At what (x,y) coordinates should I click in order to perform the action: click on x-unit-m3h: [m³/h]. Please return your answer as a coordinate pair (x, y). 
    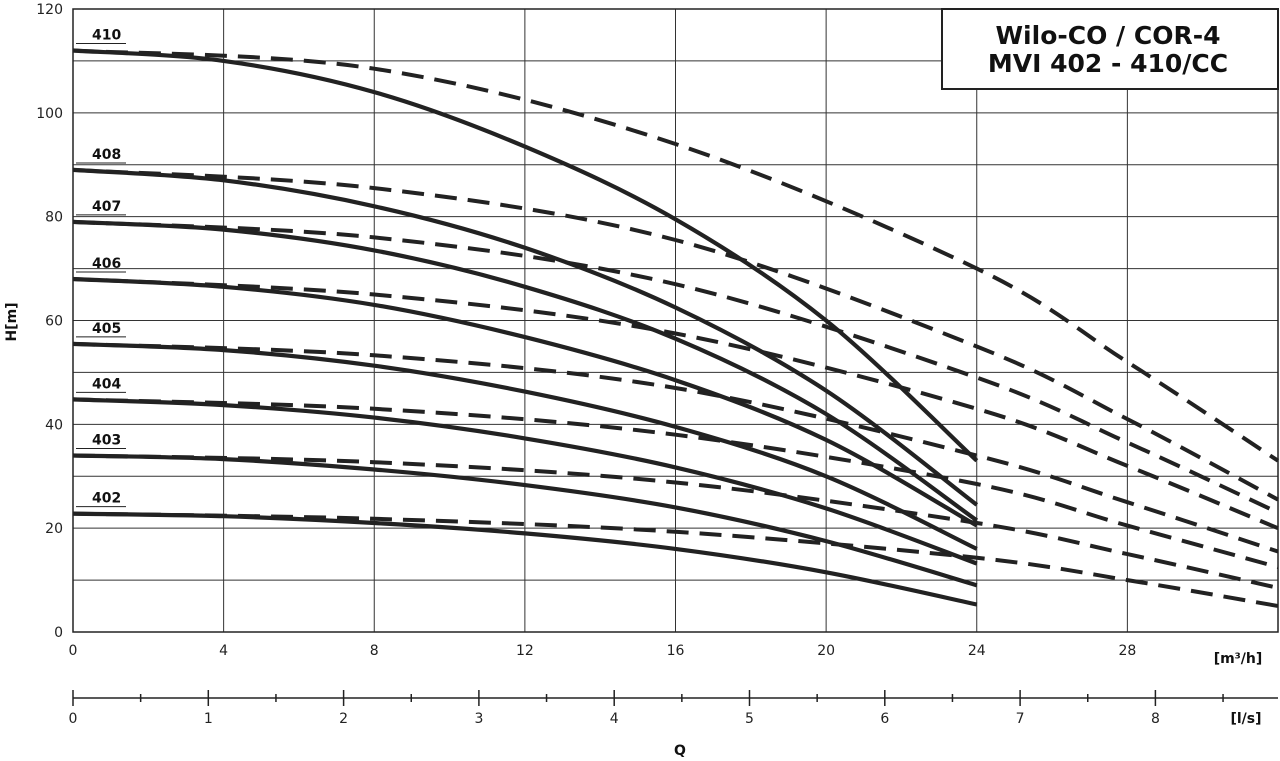
    Looking at the image, I should click on (1238, 659).